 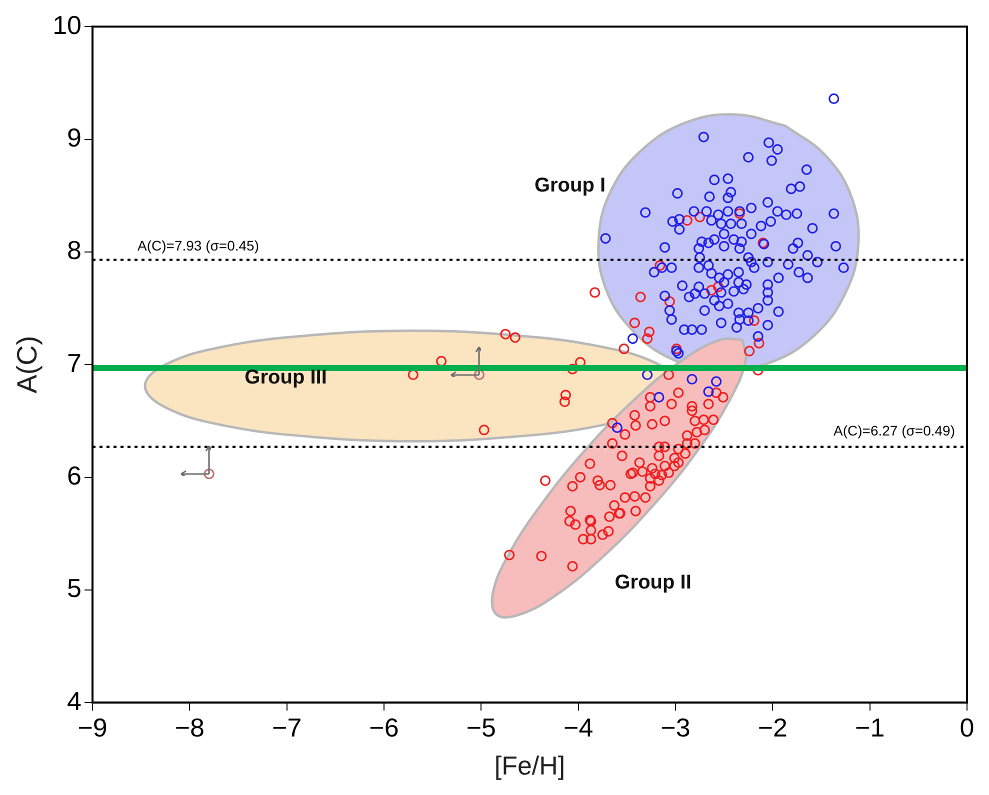 I want to click on x-tick-label: 0, so click(x=967, y=727).